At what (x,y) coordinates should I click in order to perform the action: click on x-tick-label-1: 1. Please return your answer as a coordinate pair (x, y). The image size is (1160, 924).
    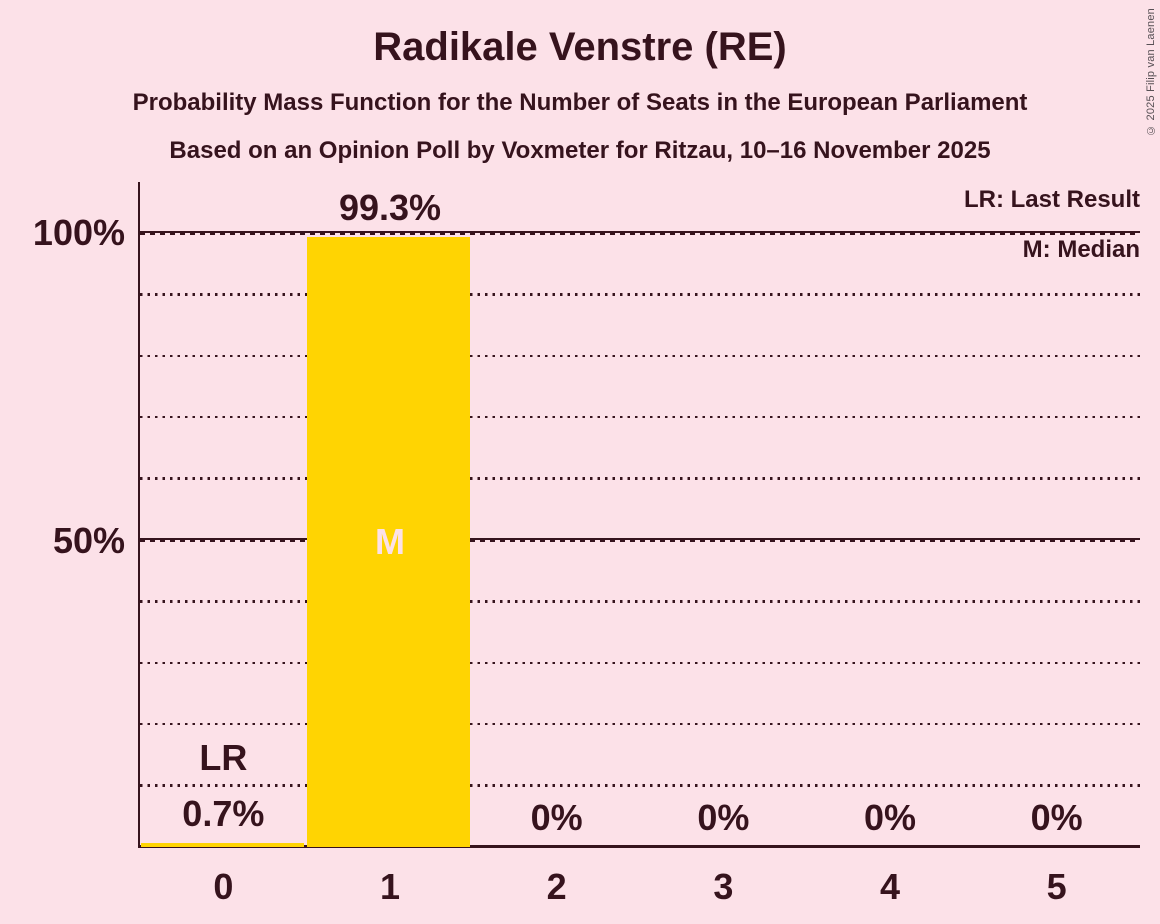
    Looking at the image, I should click on (389, 886).